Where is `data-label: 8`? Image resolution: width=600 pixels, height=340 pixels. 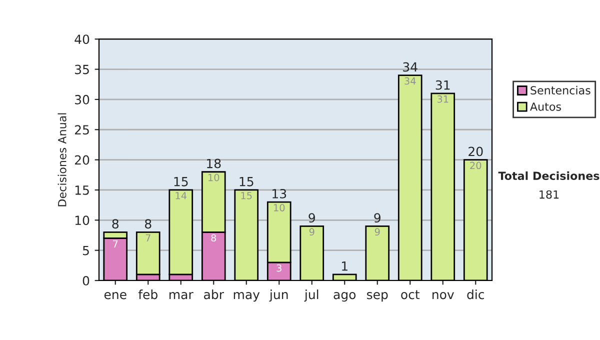
data-label: 8 is located at coordinates (213, 238).